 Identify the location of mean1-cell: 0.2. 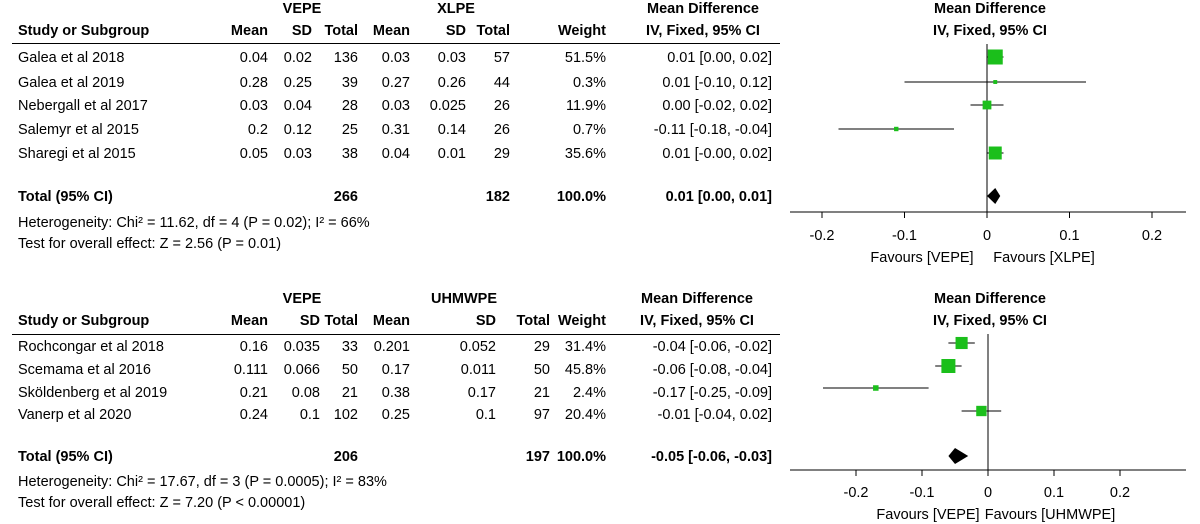
(257, 130).